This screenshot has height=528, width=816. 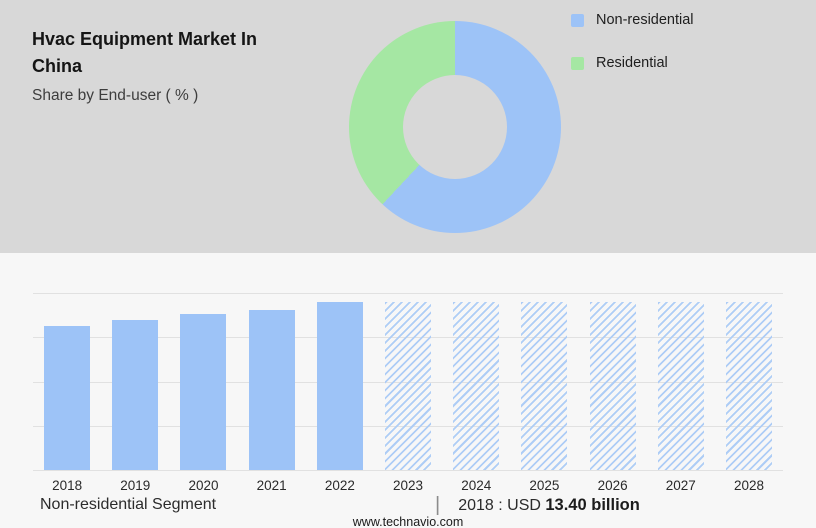 I want to click on bar-column: 2018, so click(x=67, y=393).